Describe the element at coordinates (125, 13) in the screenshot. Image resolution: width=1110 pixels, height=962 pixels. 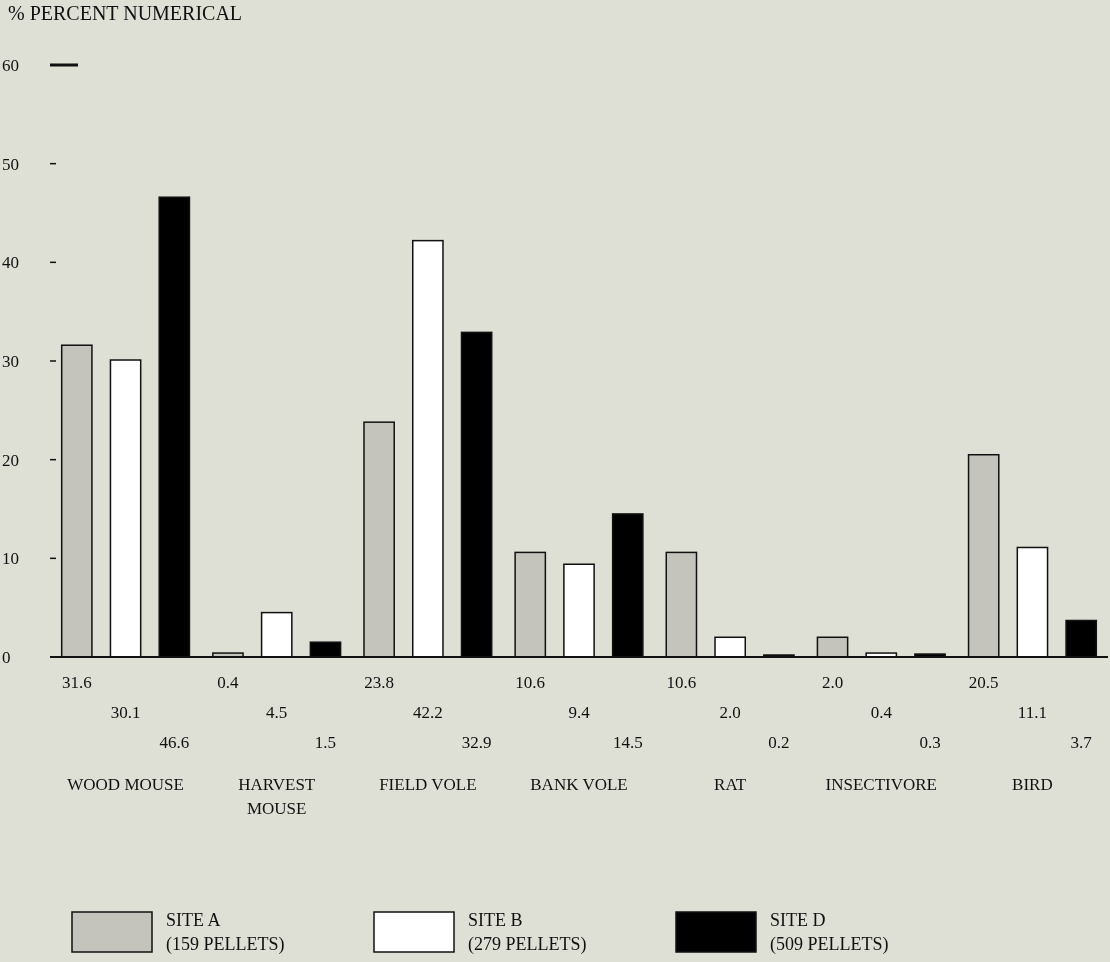
I see `y-axis-title: % PERCENT NUMERICAL` at that location.